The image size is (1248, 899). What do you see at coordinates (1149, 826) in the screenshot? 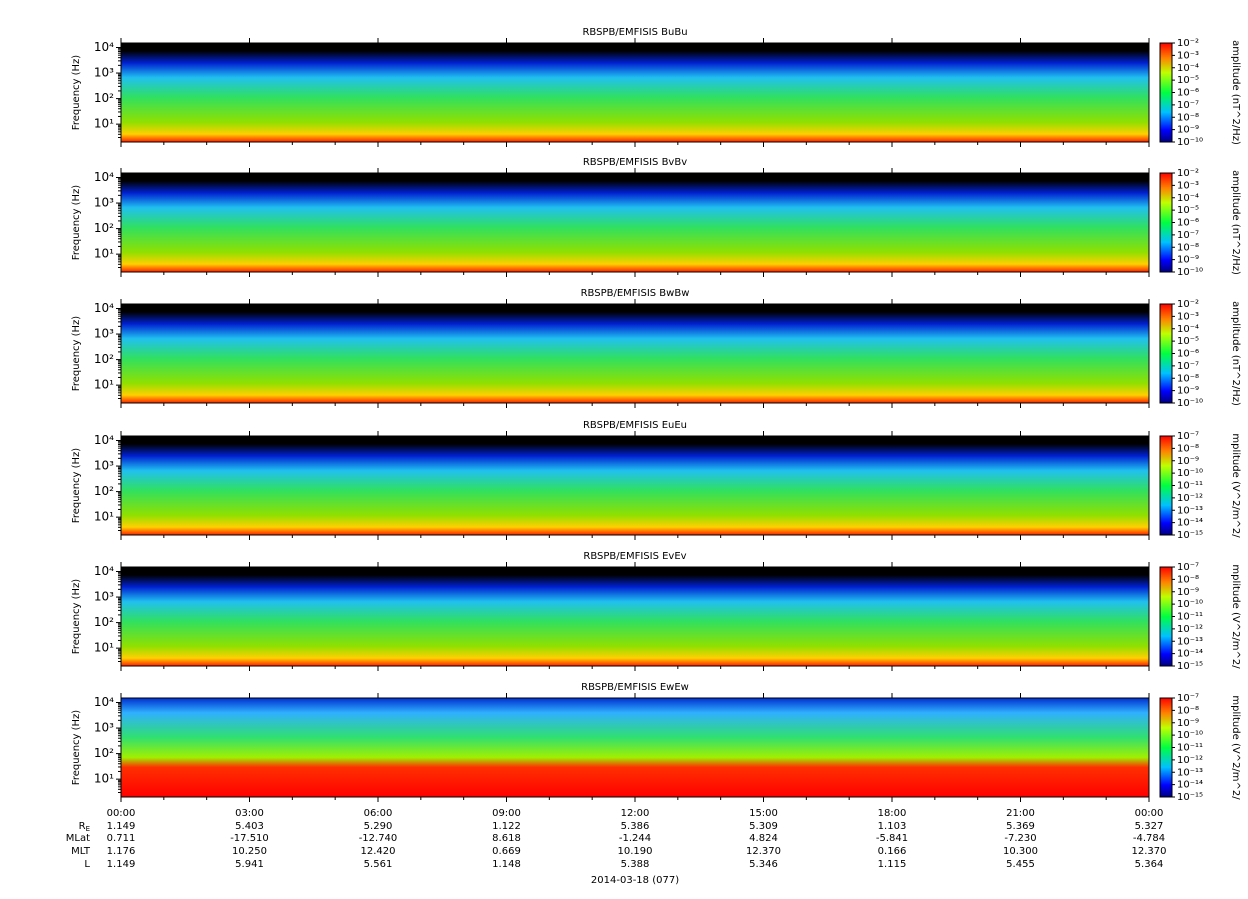
I see `ephemeris-value: 5.327` at bounding box center [1149, 826].